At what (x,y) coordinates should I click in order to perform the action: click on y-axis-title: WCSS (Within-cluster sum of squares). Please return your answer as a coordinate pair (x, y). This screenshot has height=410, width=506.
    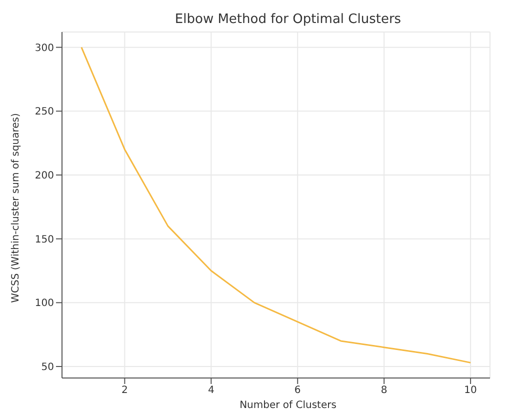
    Looking at the image, I should click on (16, 208).